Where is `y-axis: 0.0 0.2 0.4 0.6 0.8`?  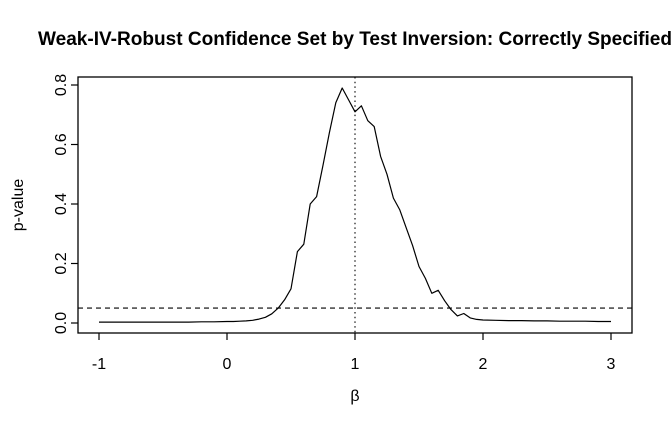
y-axis: 0.0 0.2 0.4 0.6 0.8 is located at coordinates (65, 204).